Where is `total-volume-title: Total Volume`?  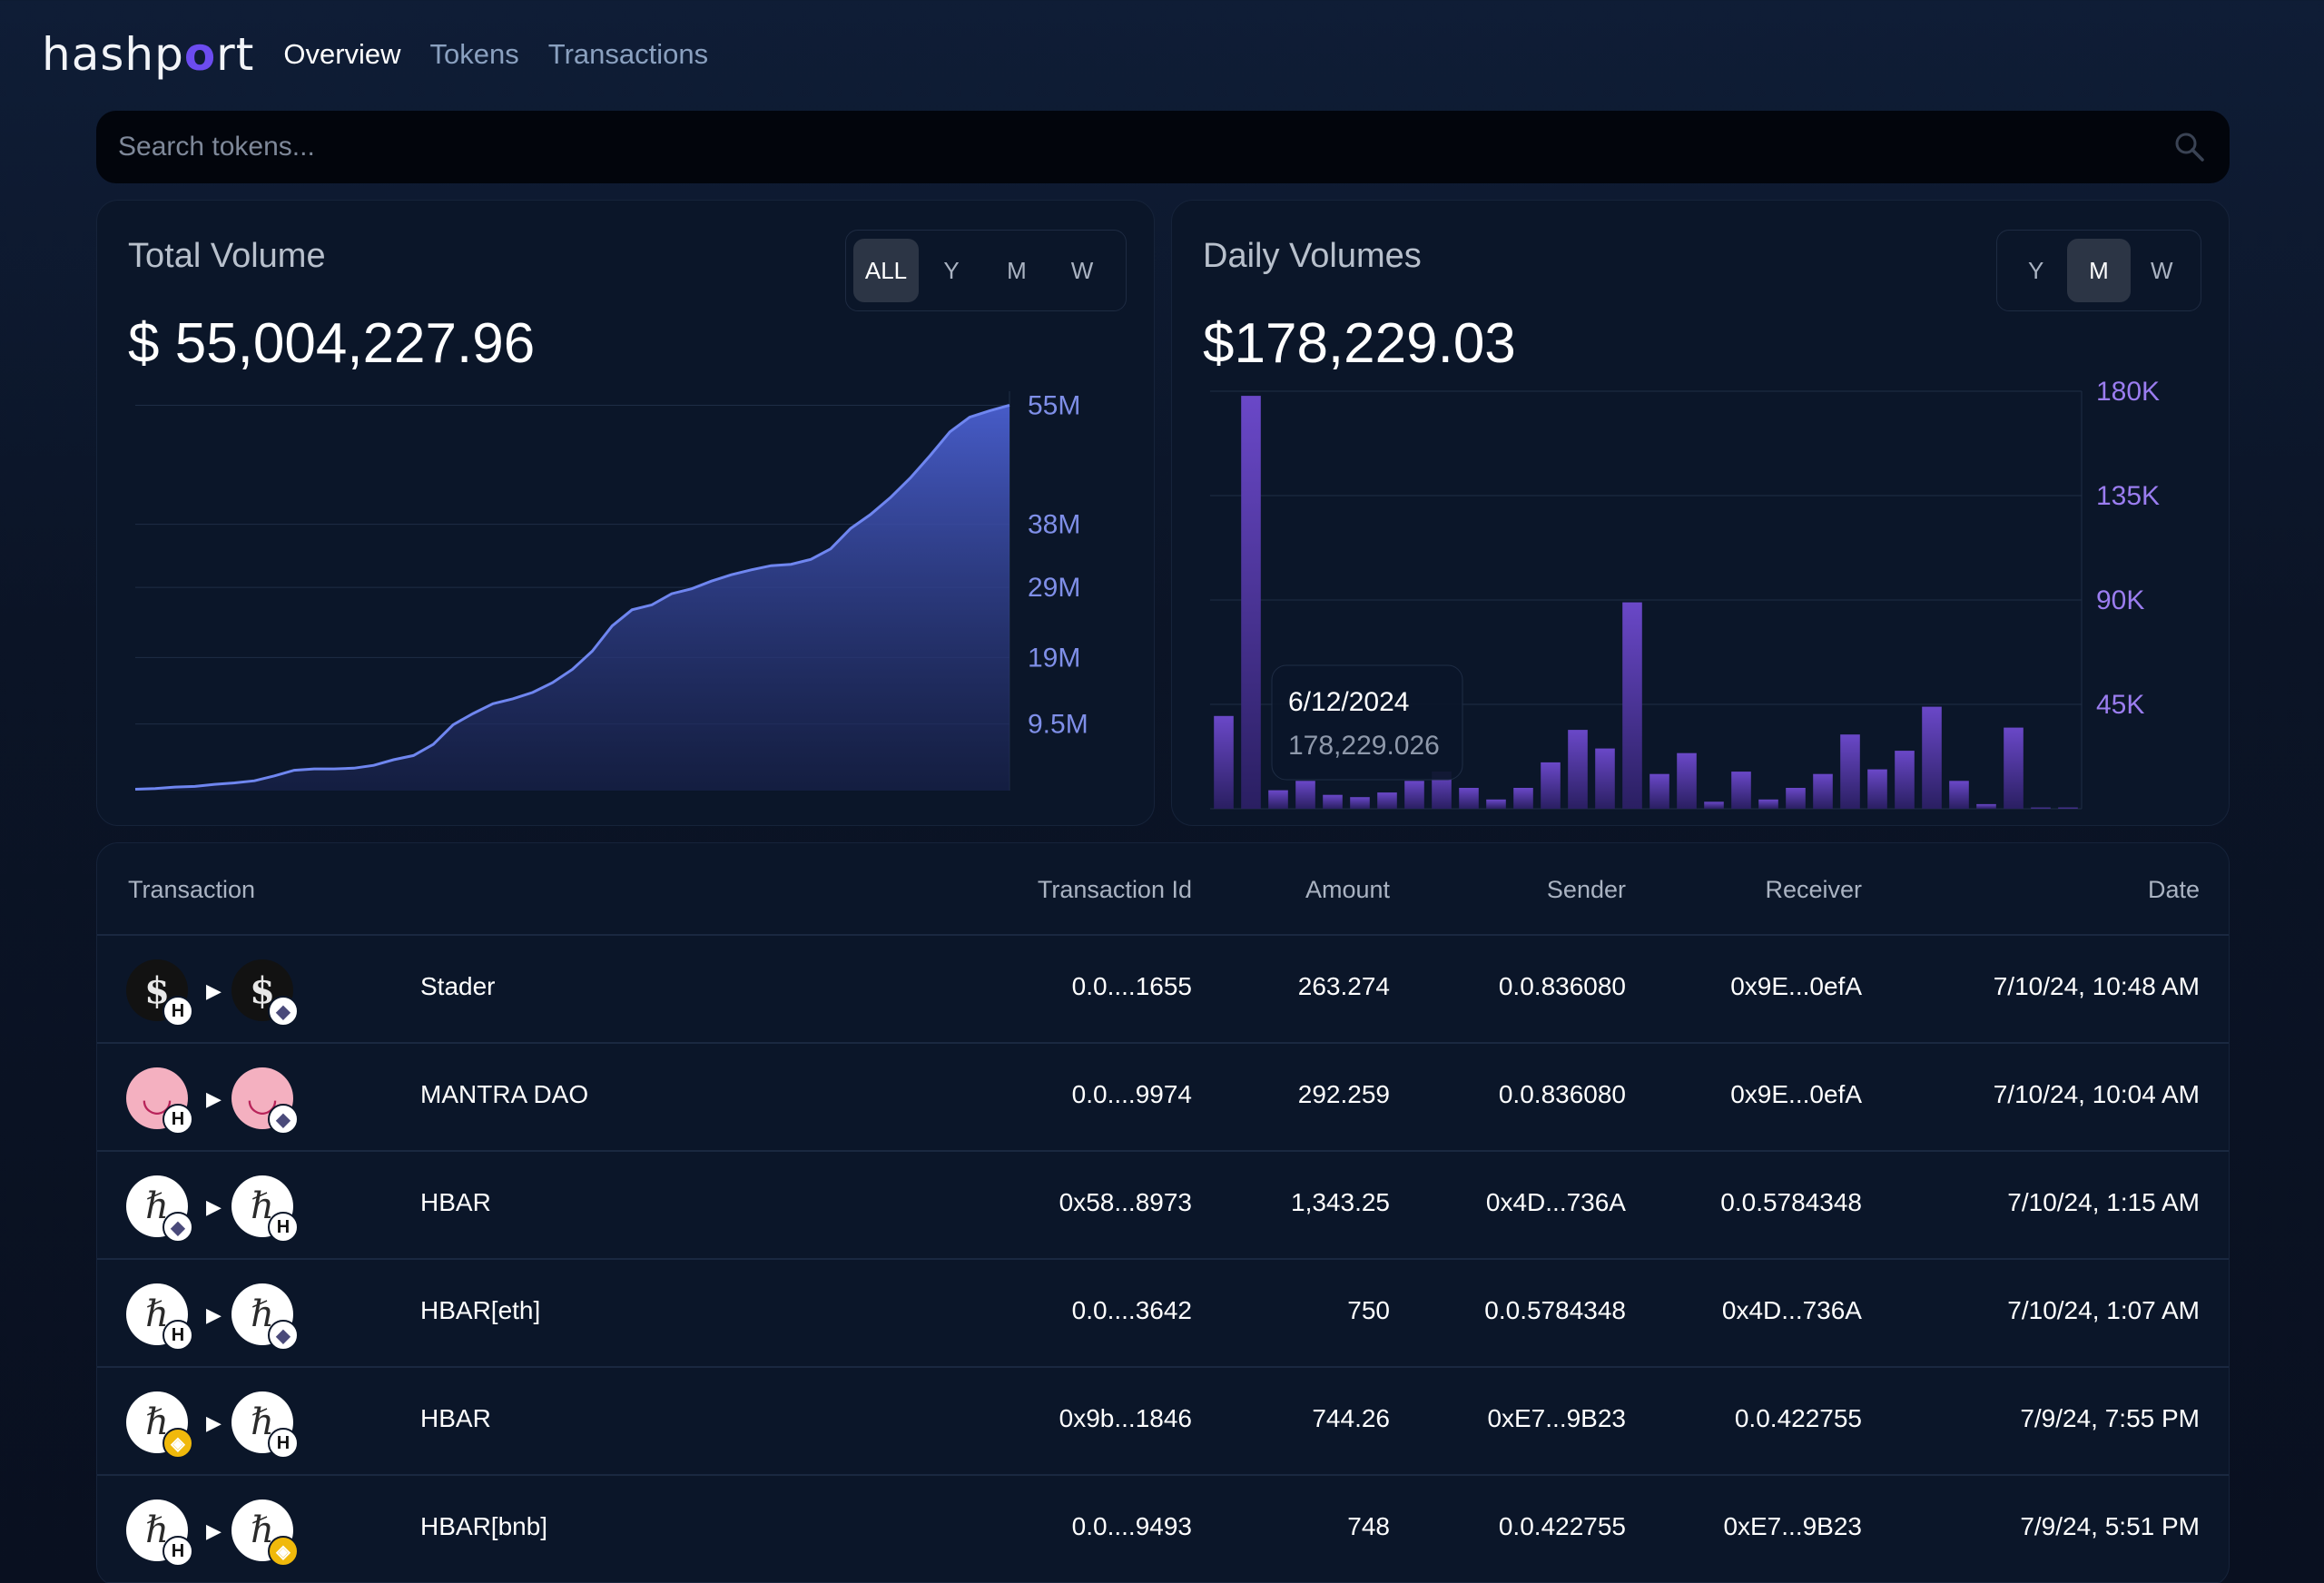
total-volume-title: Total Volume is located at coordinates (227, 256).